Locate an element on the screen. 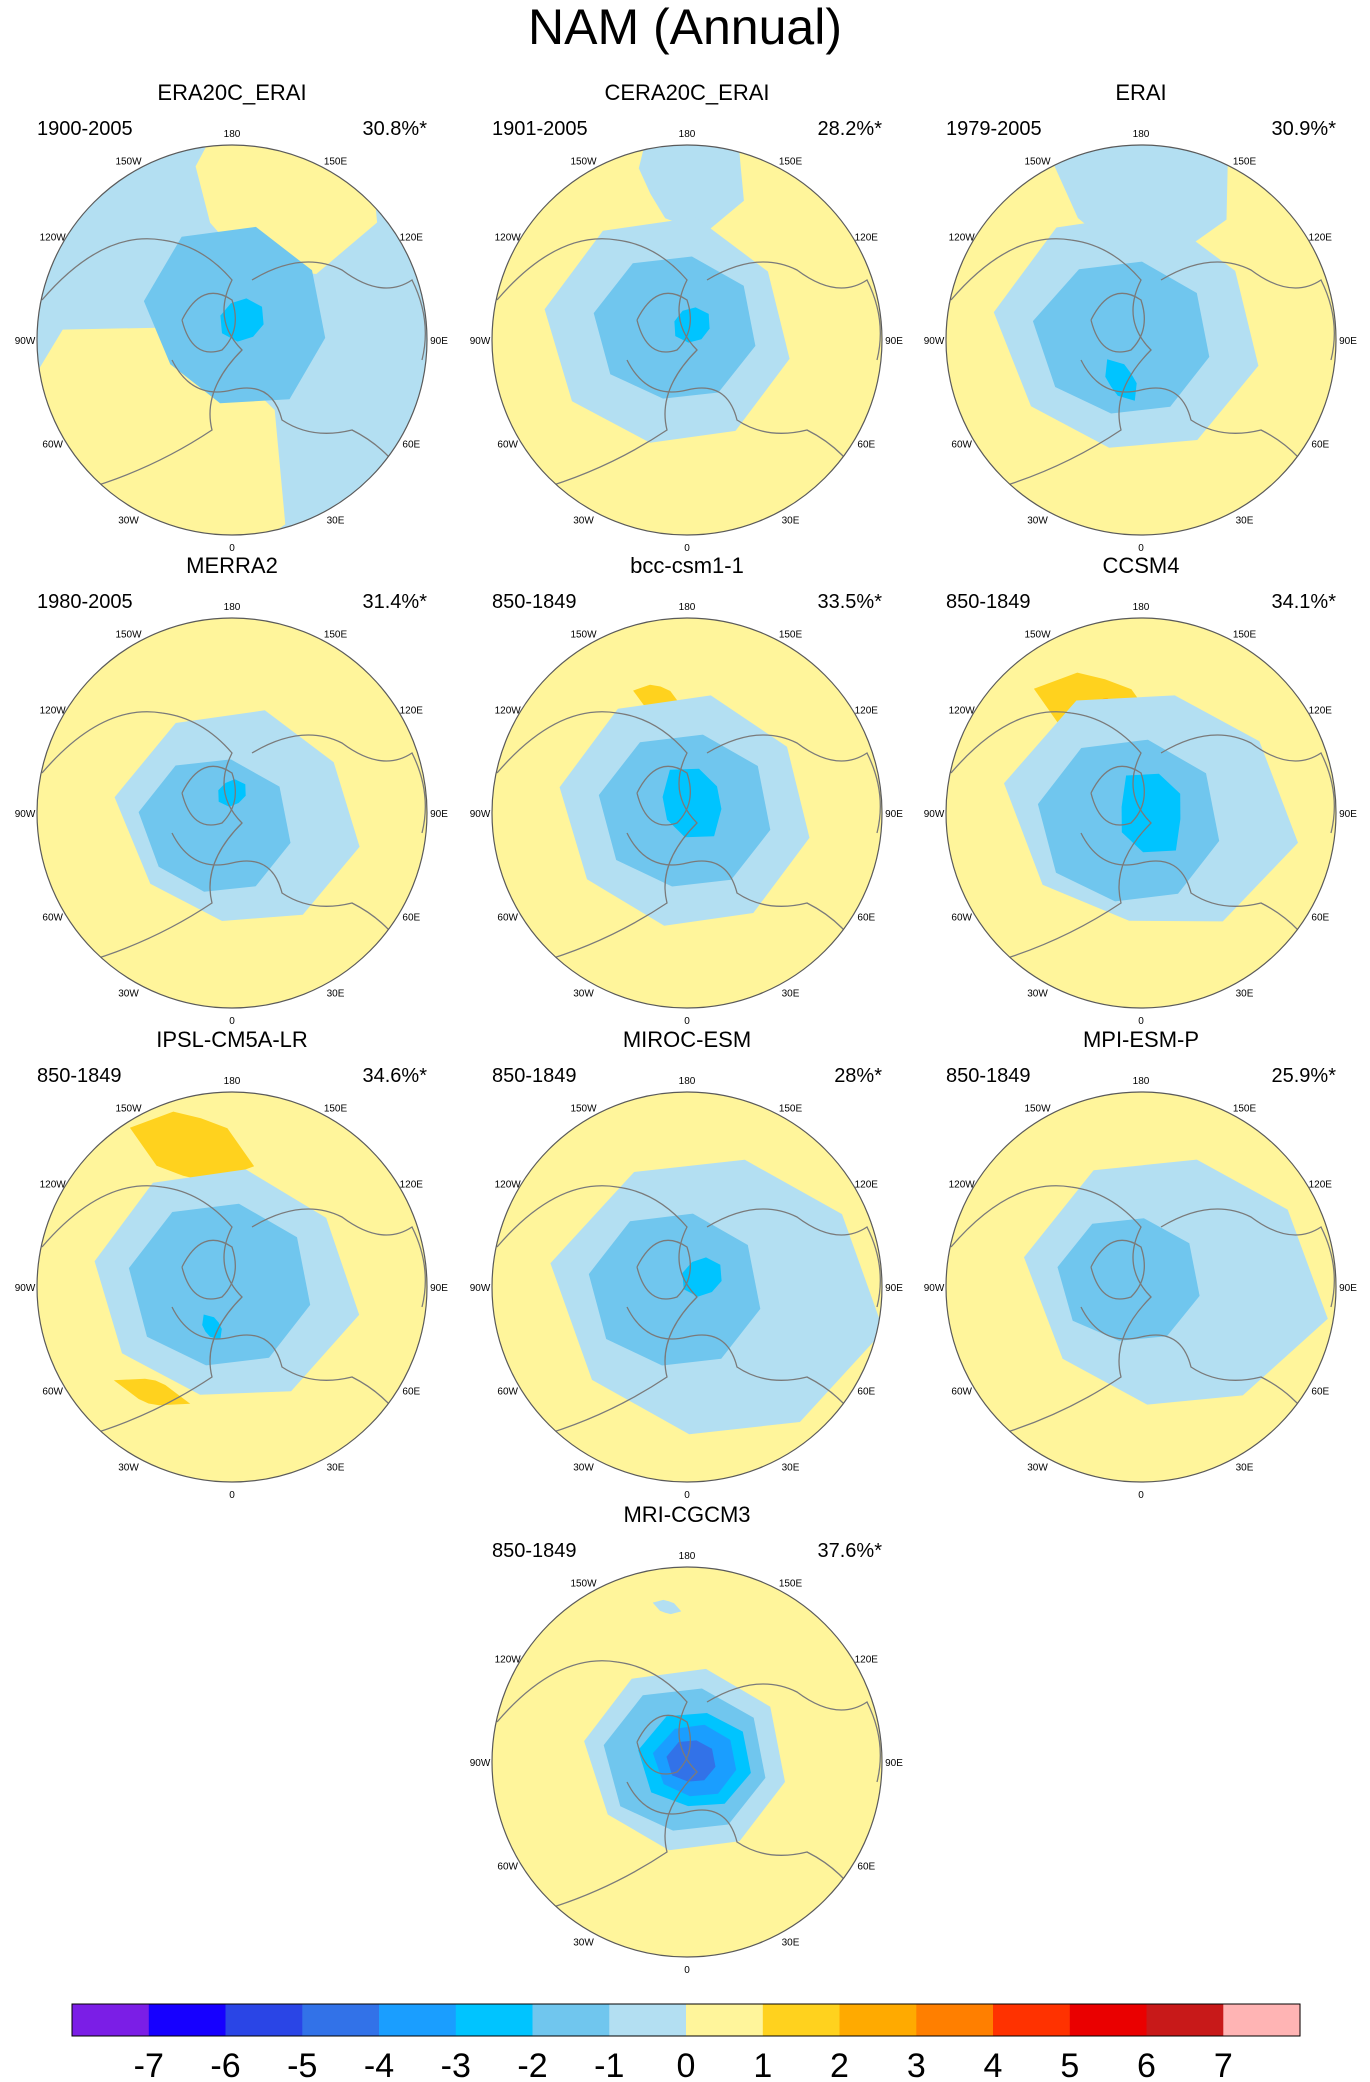 This screenshot has height=2082, width=1370. panel-period: 1980-2005 is located at coordinates (85, 602).